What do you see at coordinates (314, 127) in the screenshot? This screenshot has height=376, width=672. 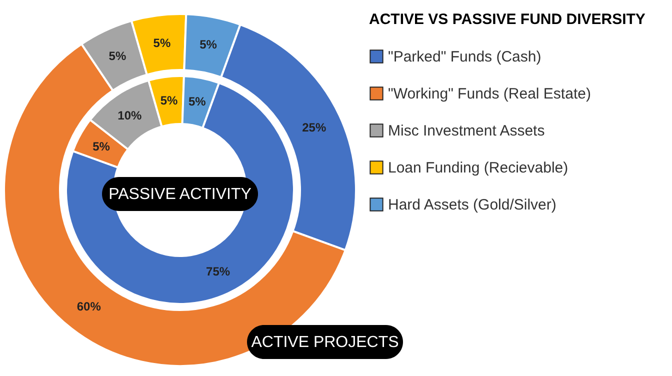 I see `data-label: 25%` at bounding box center [314, 127].